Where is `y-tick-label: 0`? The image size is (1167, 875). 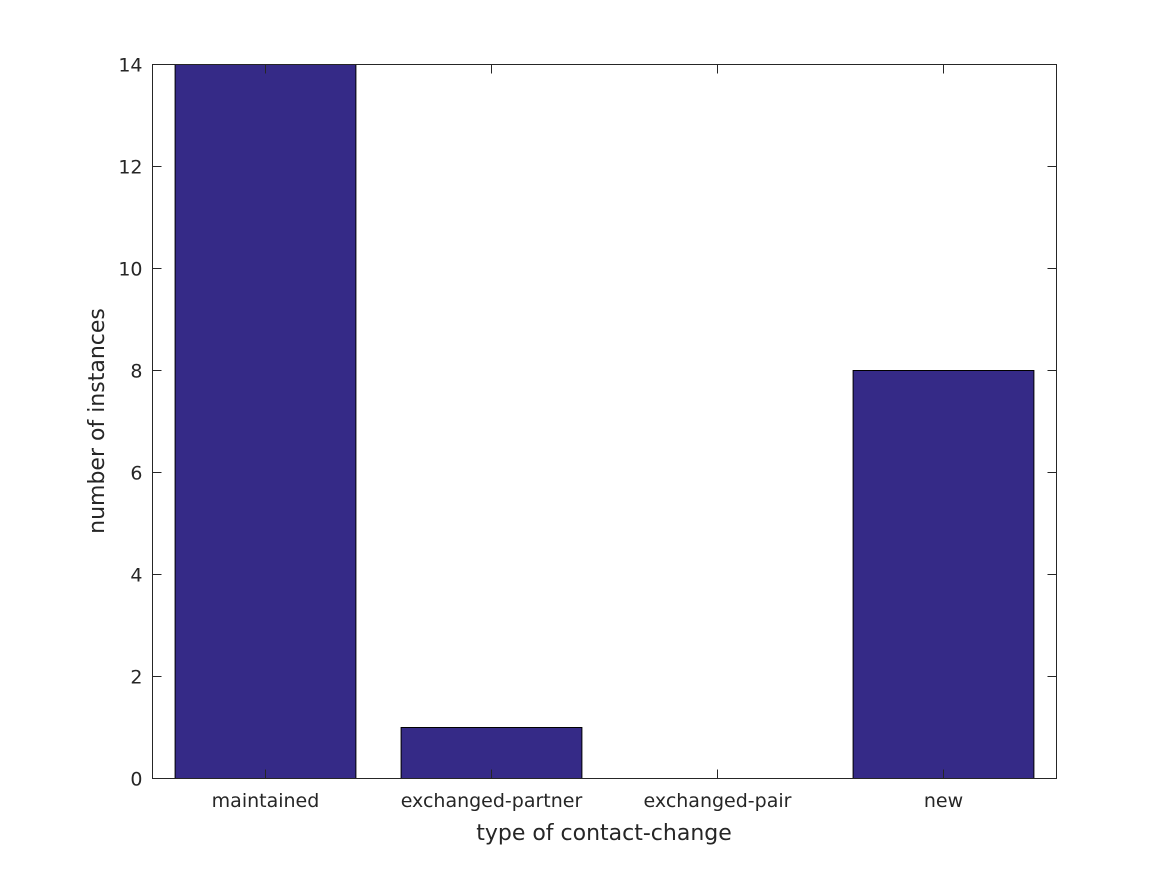 y-tick-label: 0 is located at coordinates (136, 780).